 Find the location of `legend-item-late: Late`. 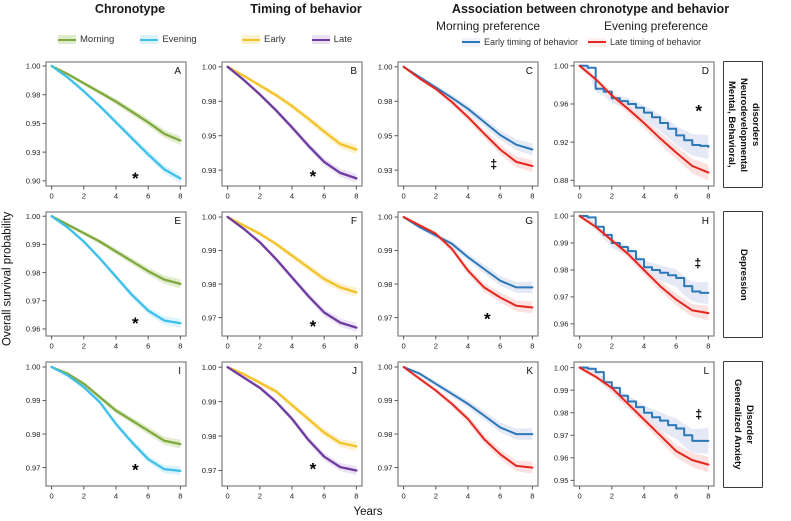

legend-item-late: Late is located at coordinates (332, 39).